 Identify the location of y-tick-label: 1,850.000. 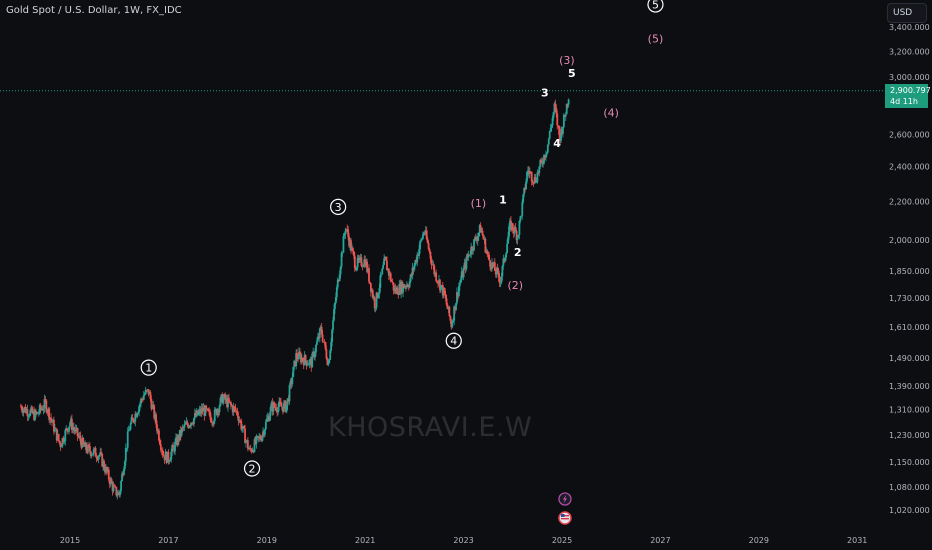
(909, 271).